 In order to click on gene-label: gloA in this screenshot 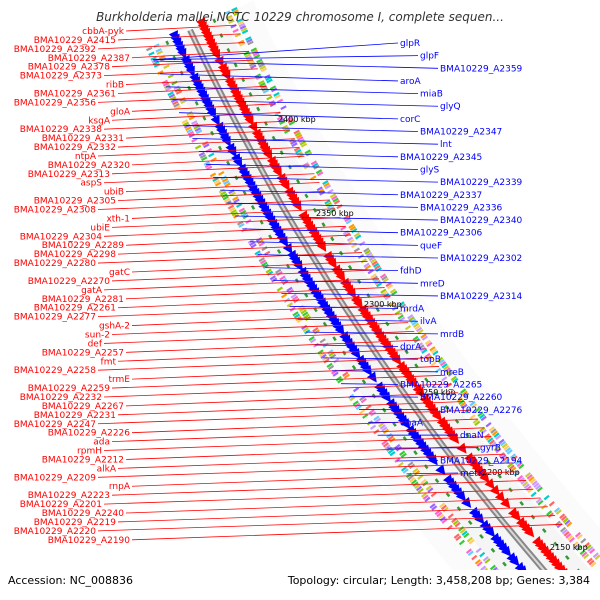, I will do `click(120, 112)`.